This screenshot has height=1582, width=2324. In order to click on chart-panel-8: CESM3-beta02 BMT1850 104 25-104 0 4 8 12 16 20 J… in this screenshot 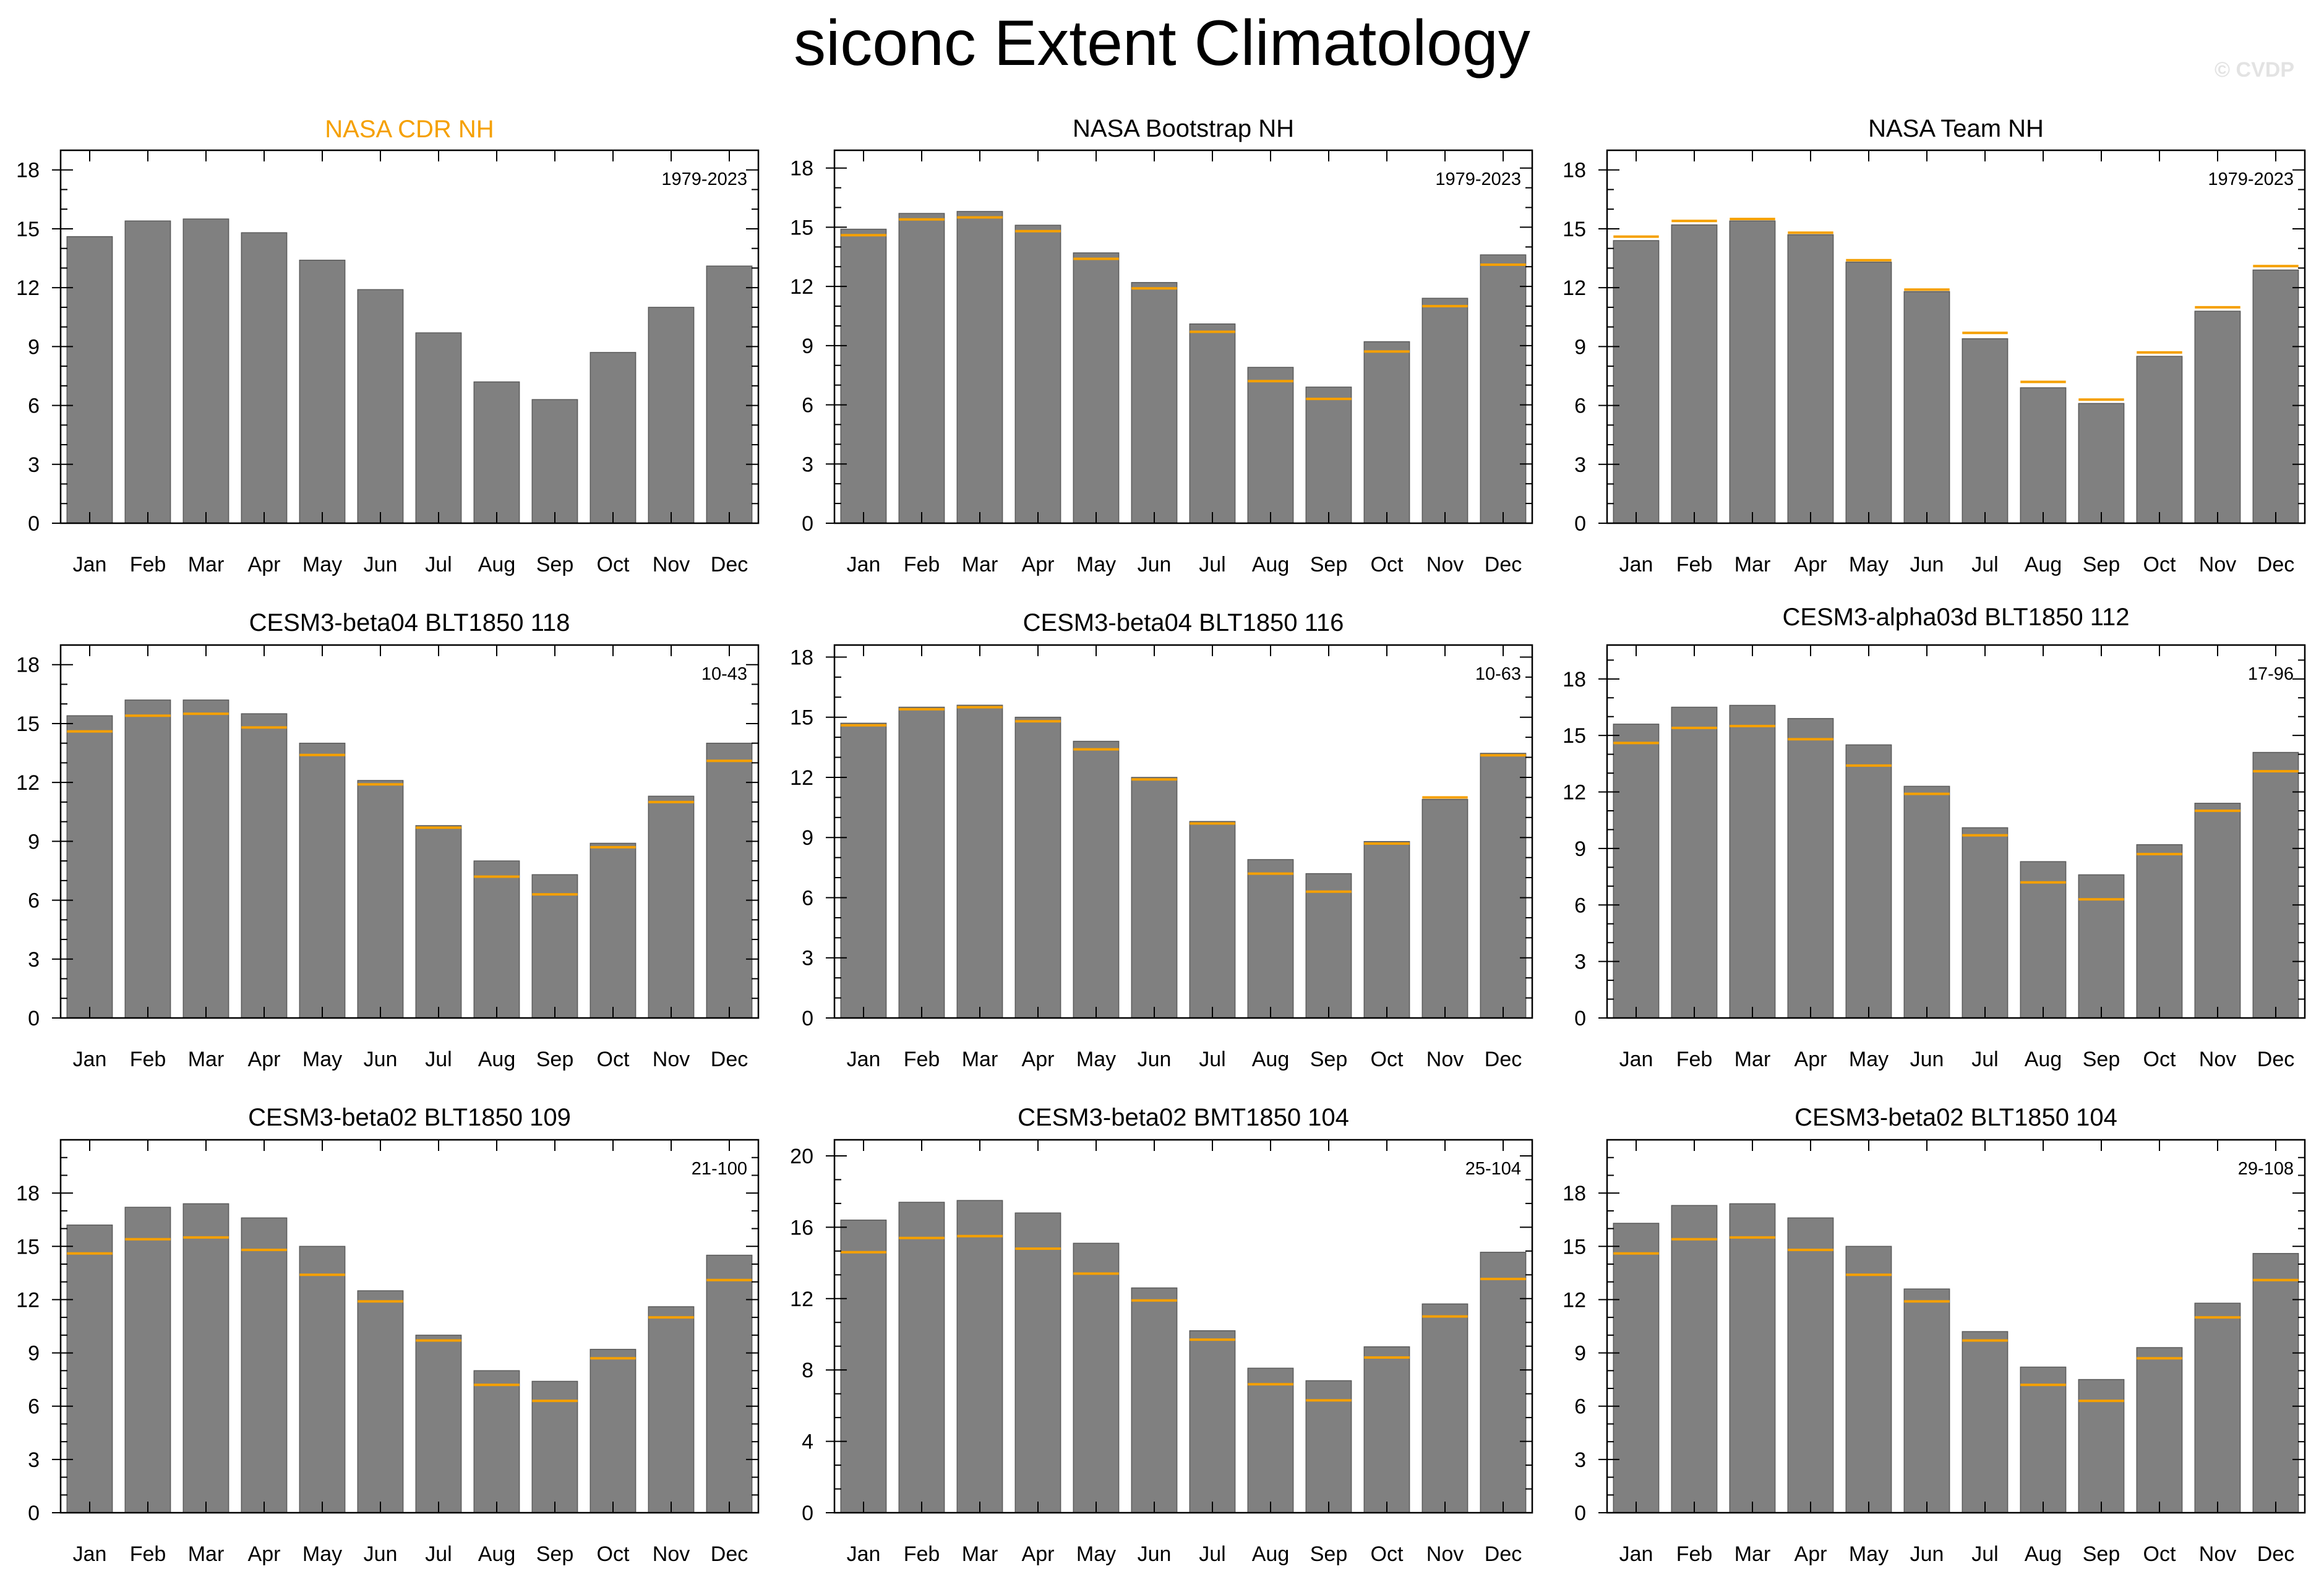, I will do `click(1162, 1335)`.